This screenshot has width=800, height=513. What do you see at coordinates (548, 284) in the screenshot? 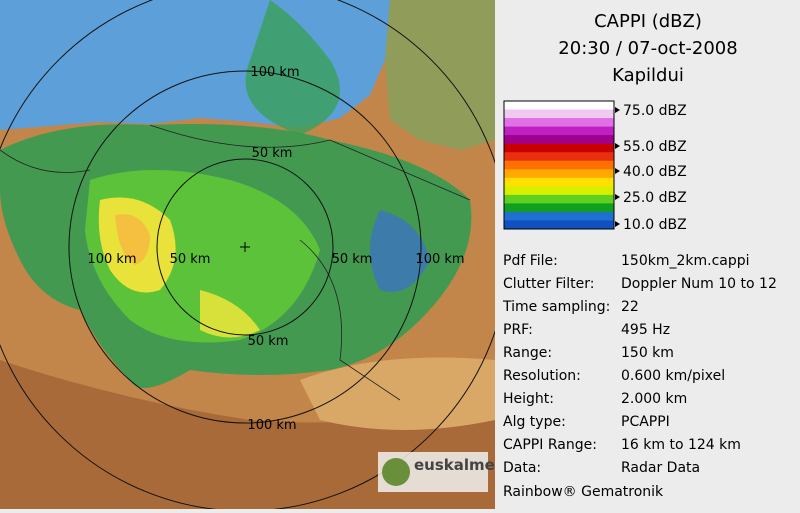
I see `param-key: Clutter Filter:` at bounding box center [548, 284].